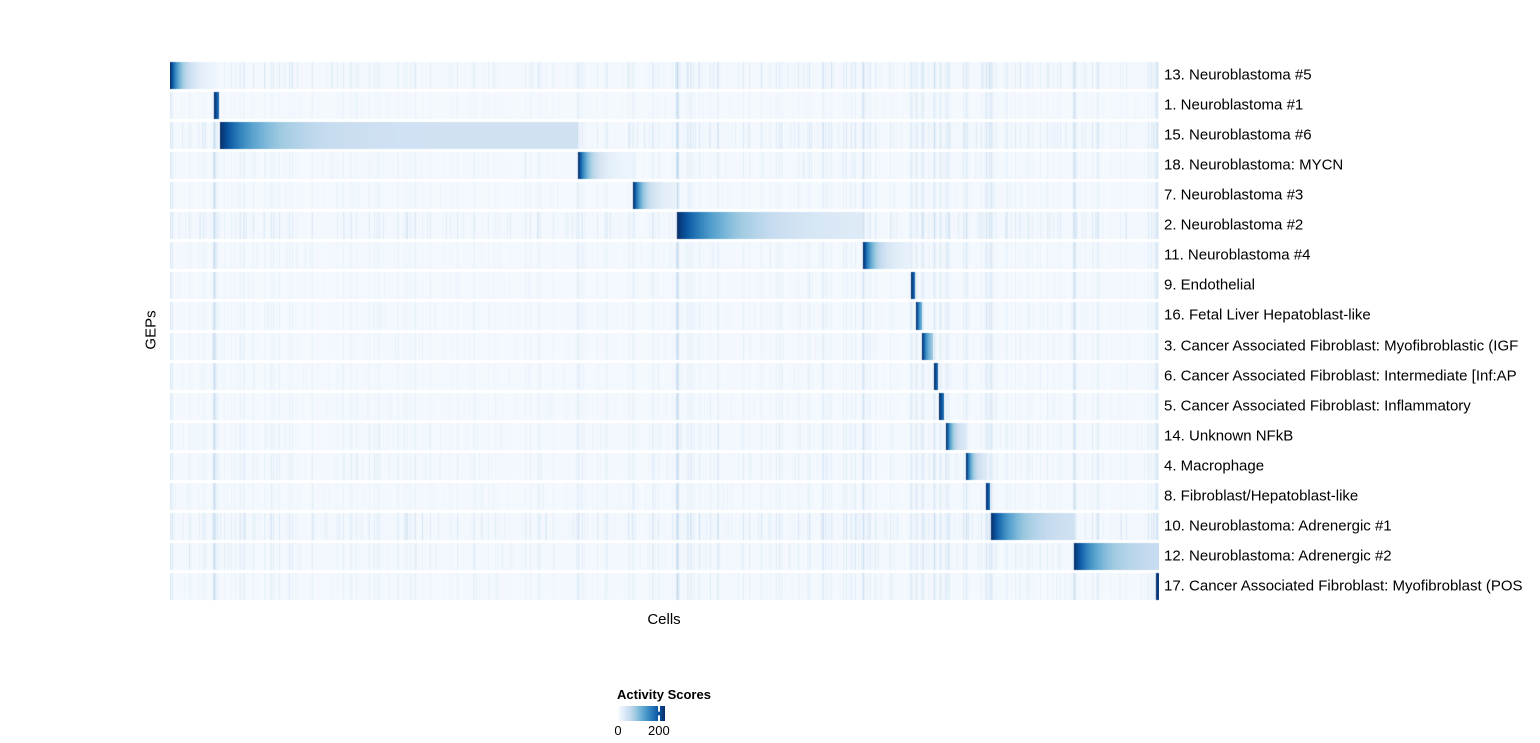  Describe the element at coordinates (641, 713) in the screenshot. I see `legend-colorbar` at that location.